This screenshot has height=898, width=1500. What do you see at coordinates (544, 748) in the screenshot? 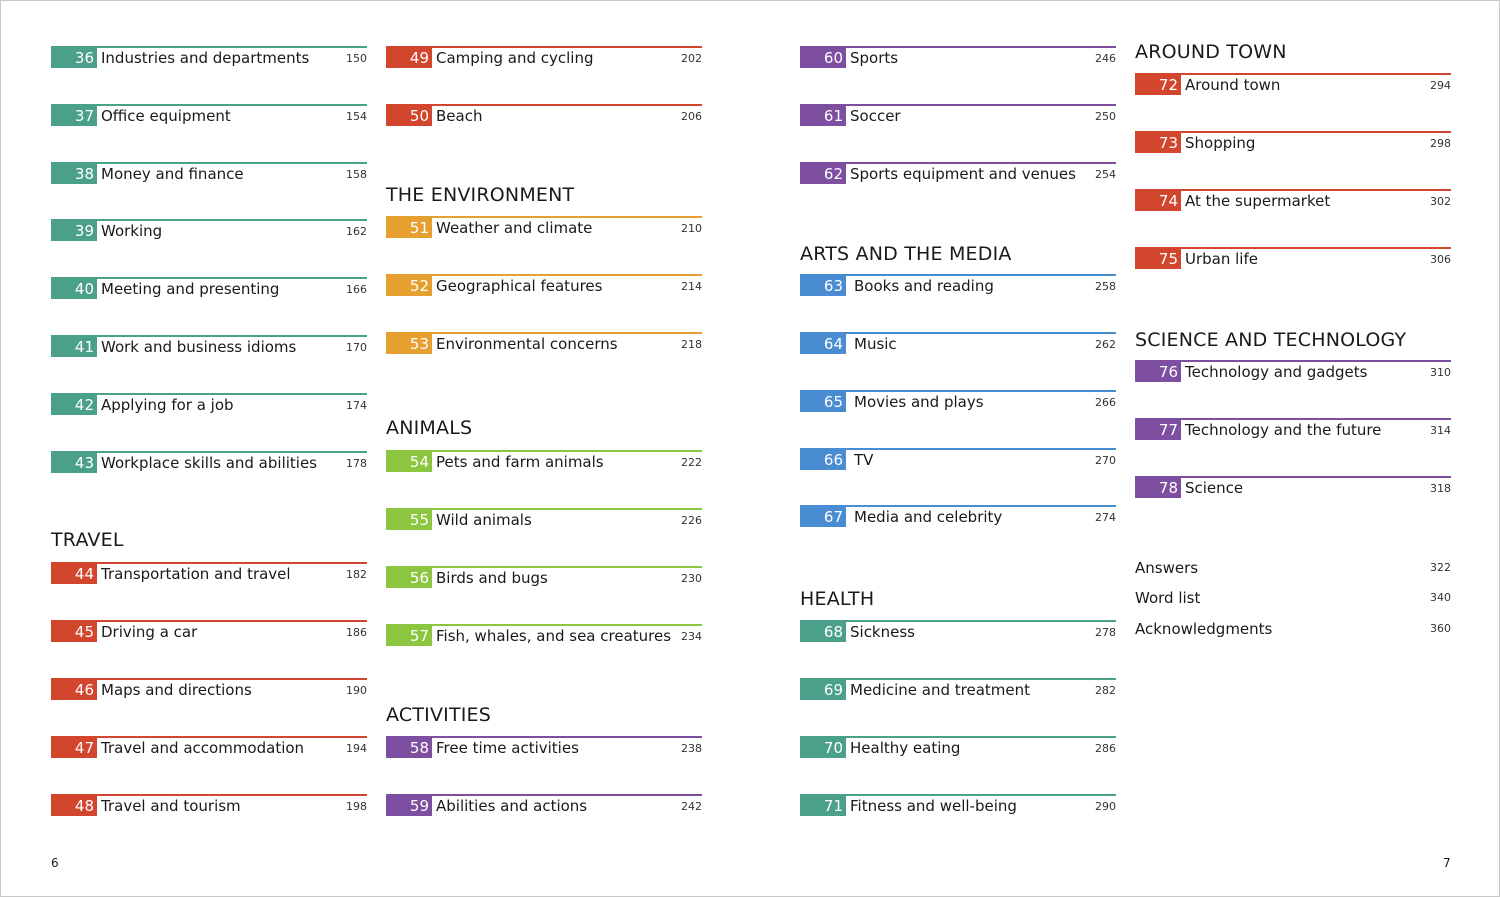
I see `toc-entry-58: 58 Free time activities 238` at bounding box center [544, 748].